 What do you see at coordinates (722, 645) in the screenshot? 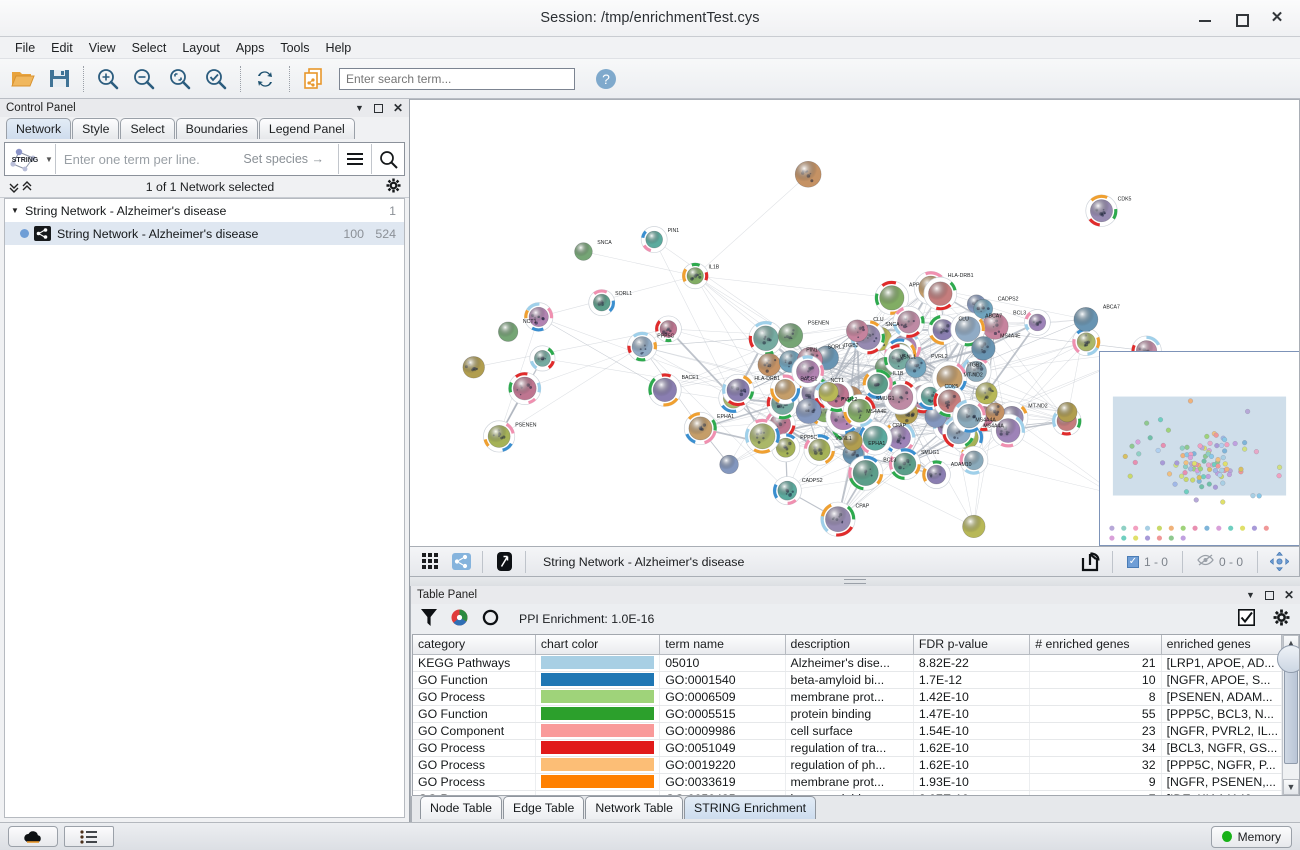
I see `col-term-name: term name` at bounding box center [722, 645].